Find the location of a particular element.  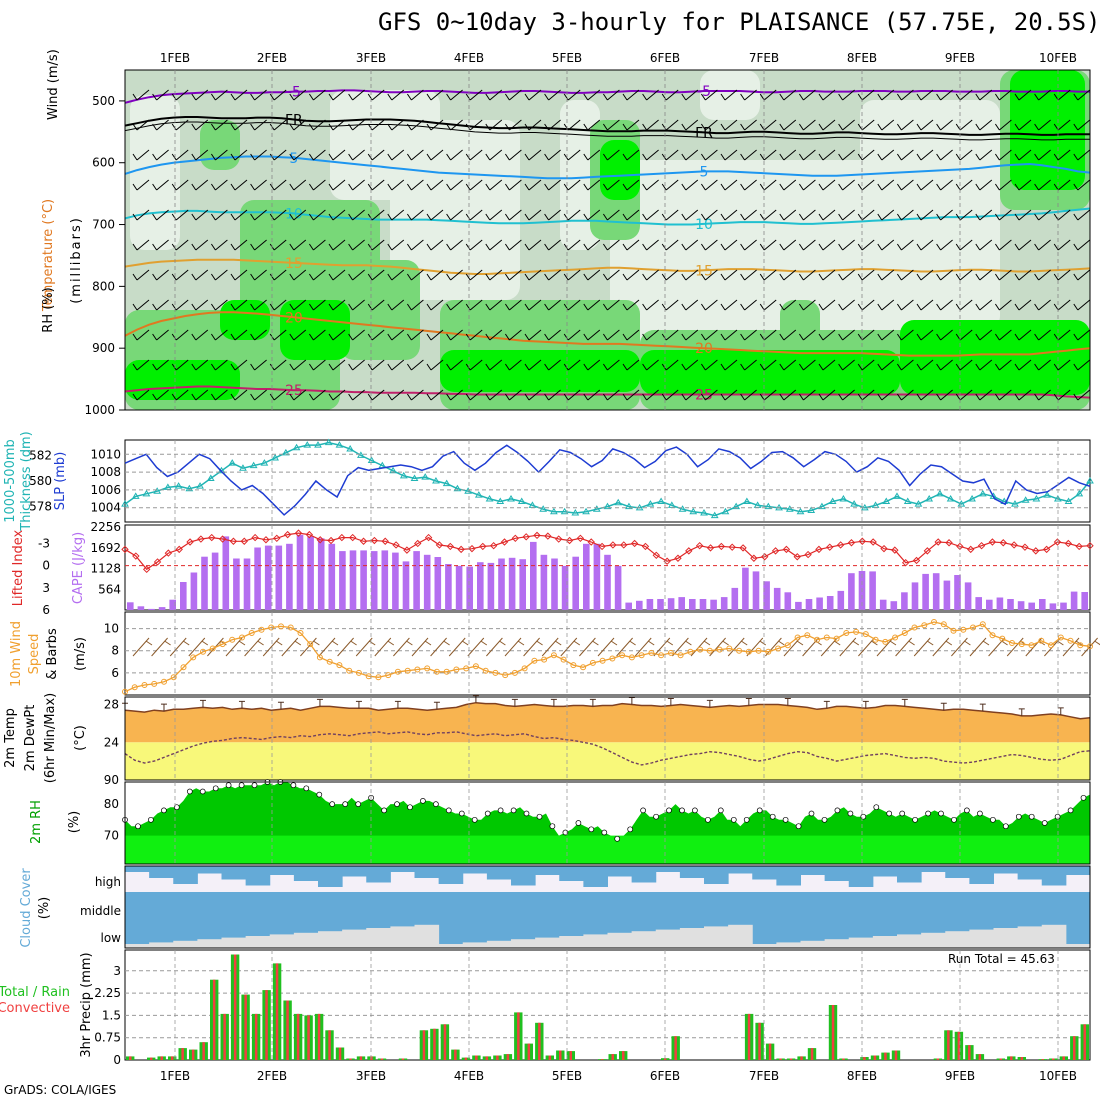

thickness-line is located at coordinates (607, 479).